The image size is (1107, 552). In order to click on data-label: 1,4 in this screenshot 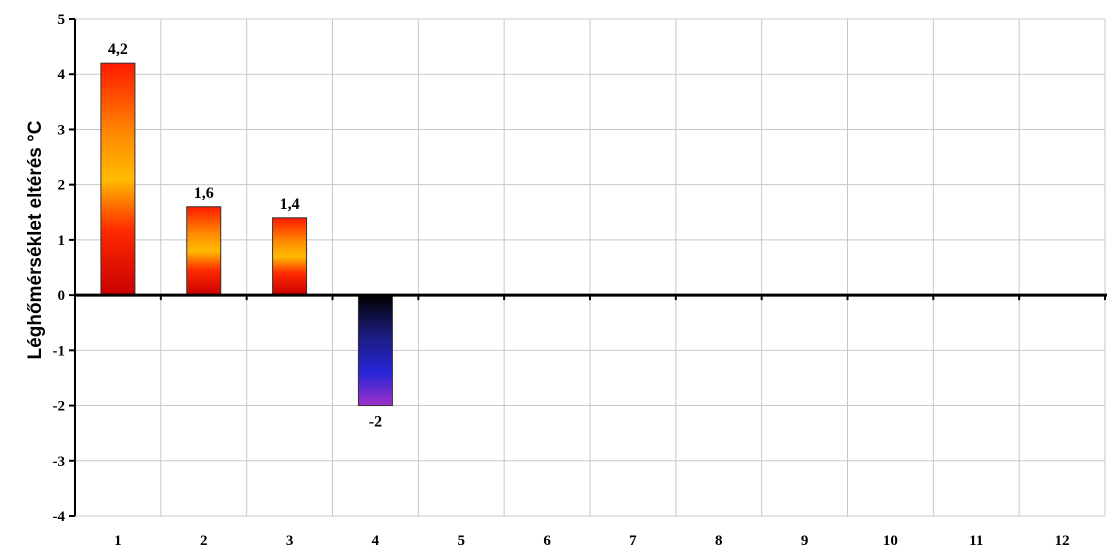, I will do `click(290, 204)`.